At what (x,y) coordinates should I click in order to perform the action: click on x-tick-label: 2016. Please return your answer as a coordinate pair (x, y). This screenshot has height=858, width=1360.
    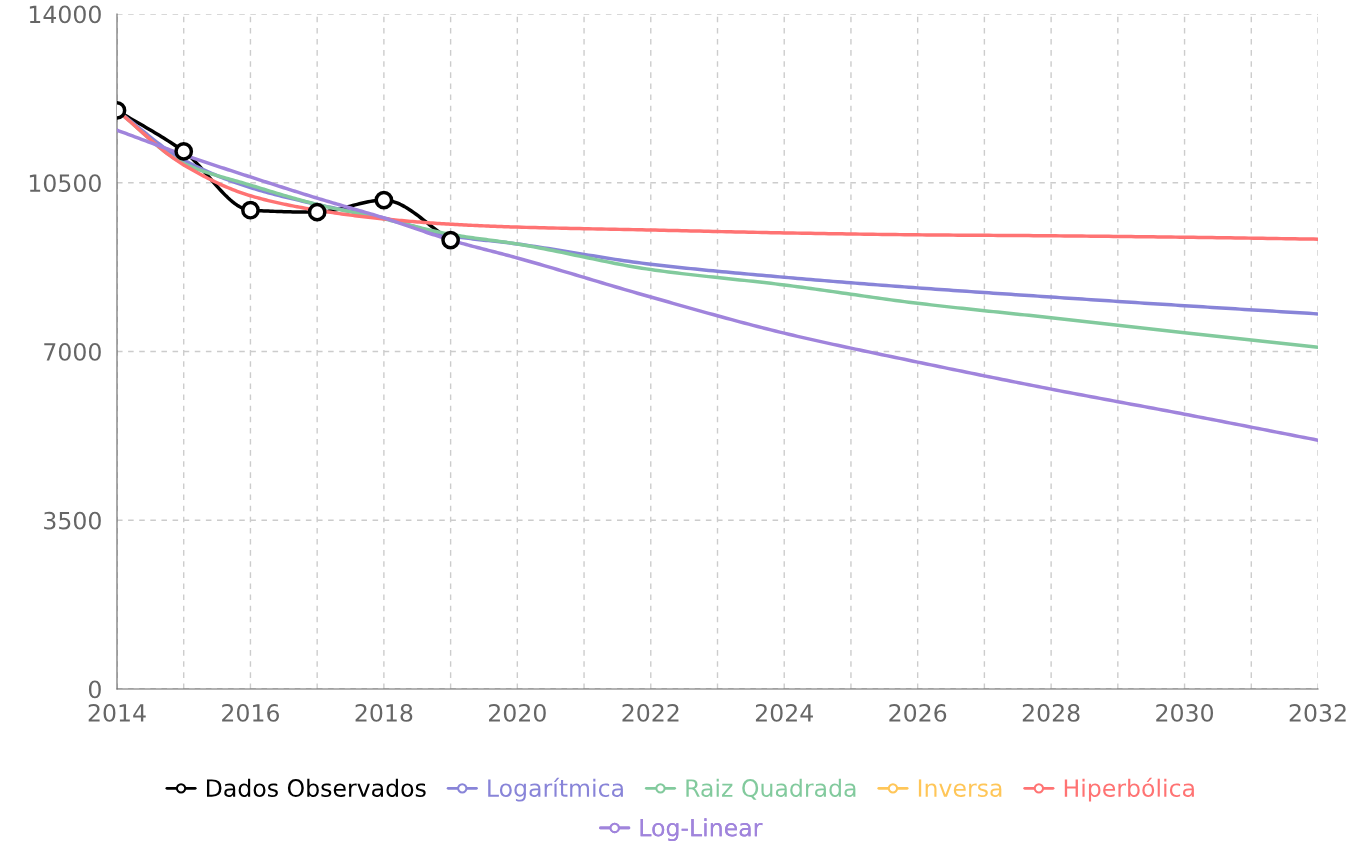
    Looking at the image, I should click on (250, 713).